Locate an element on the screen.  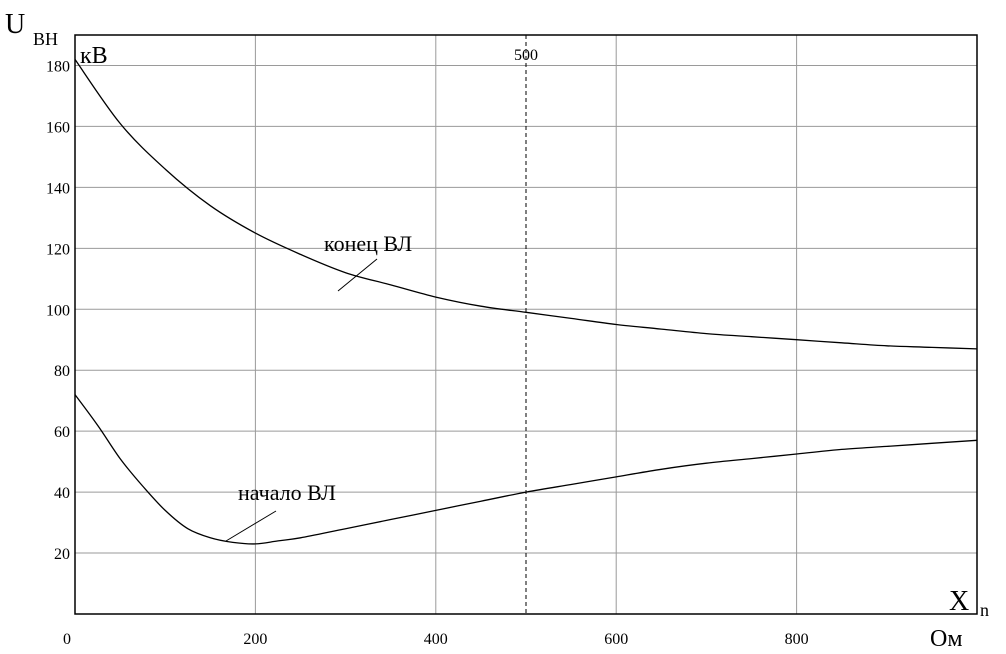
reference-line-label: 500 is located at coordinates (526, 55).